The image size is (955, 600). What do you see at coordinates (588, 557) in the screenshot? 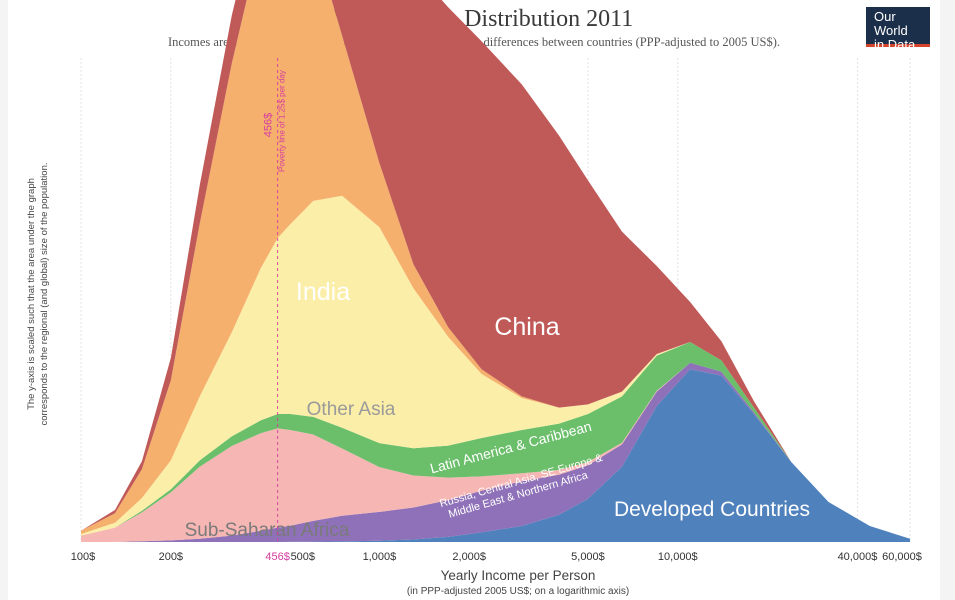
I see `x-tick-5-000: 5,000$` at bounding box center [588, 557].